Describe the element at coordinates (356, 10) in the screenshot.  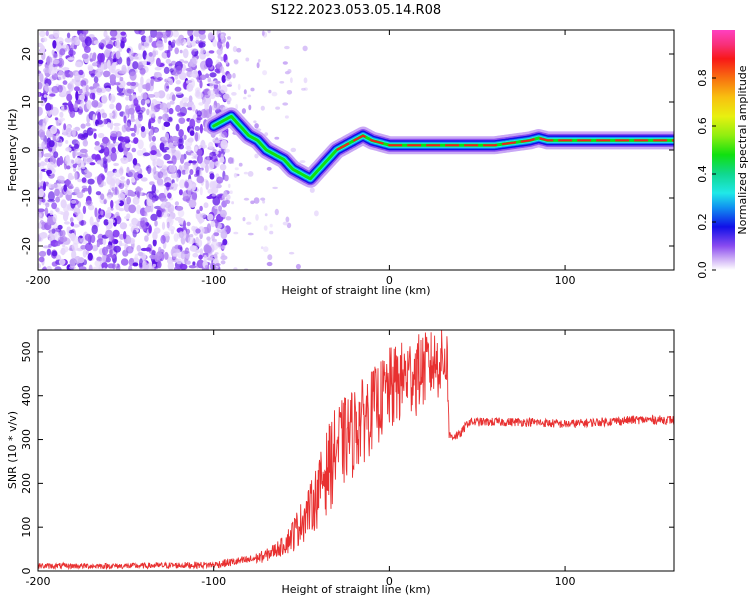
I see `figure-title: S122.2023.053.05.14.R08` at that location.